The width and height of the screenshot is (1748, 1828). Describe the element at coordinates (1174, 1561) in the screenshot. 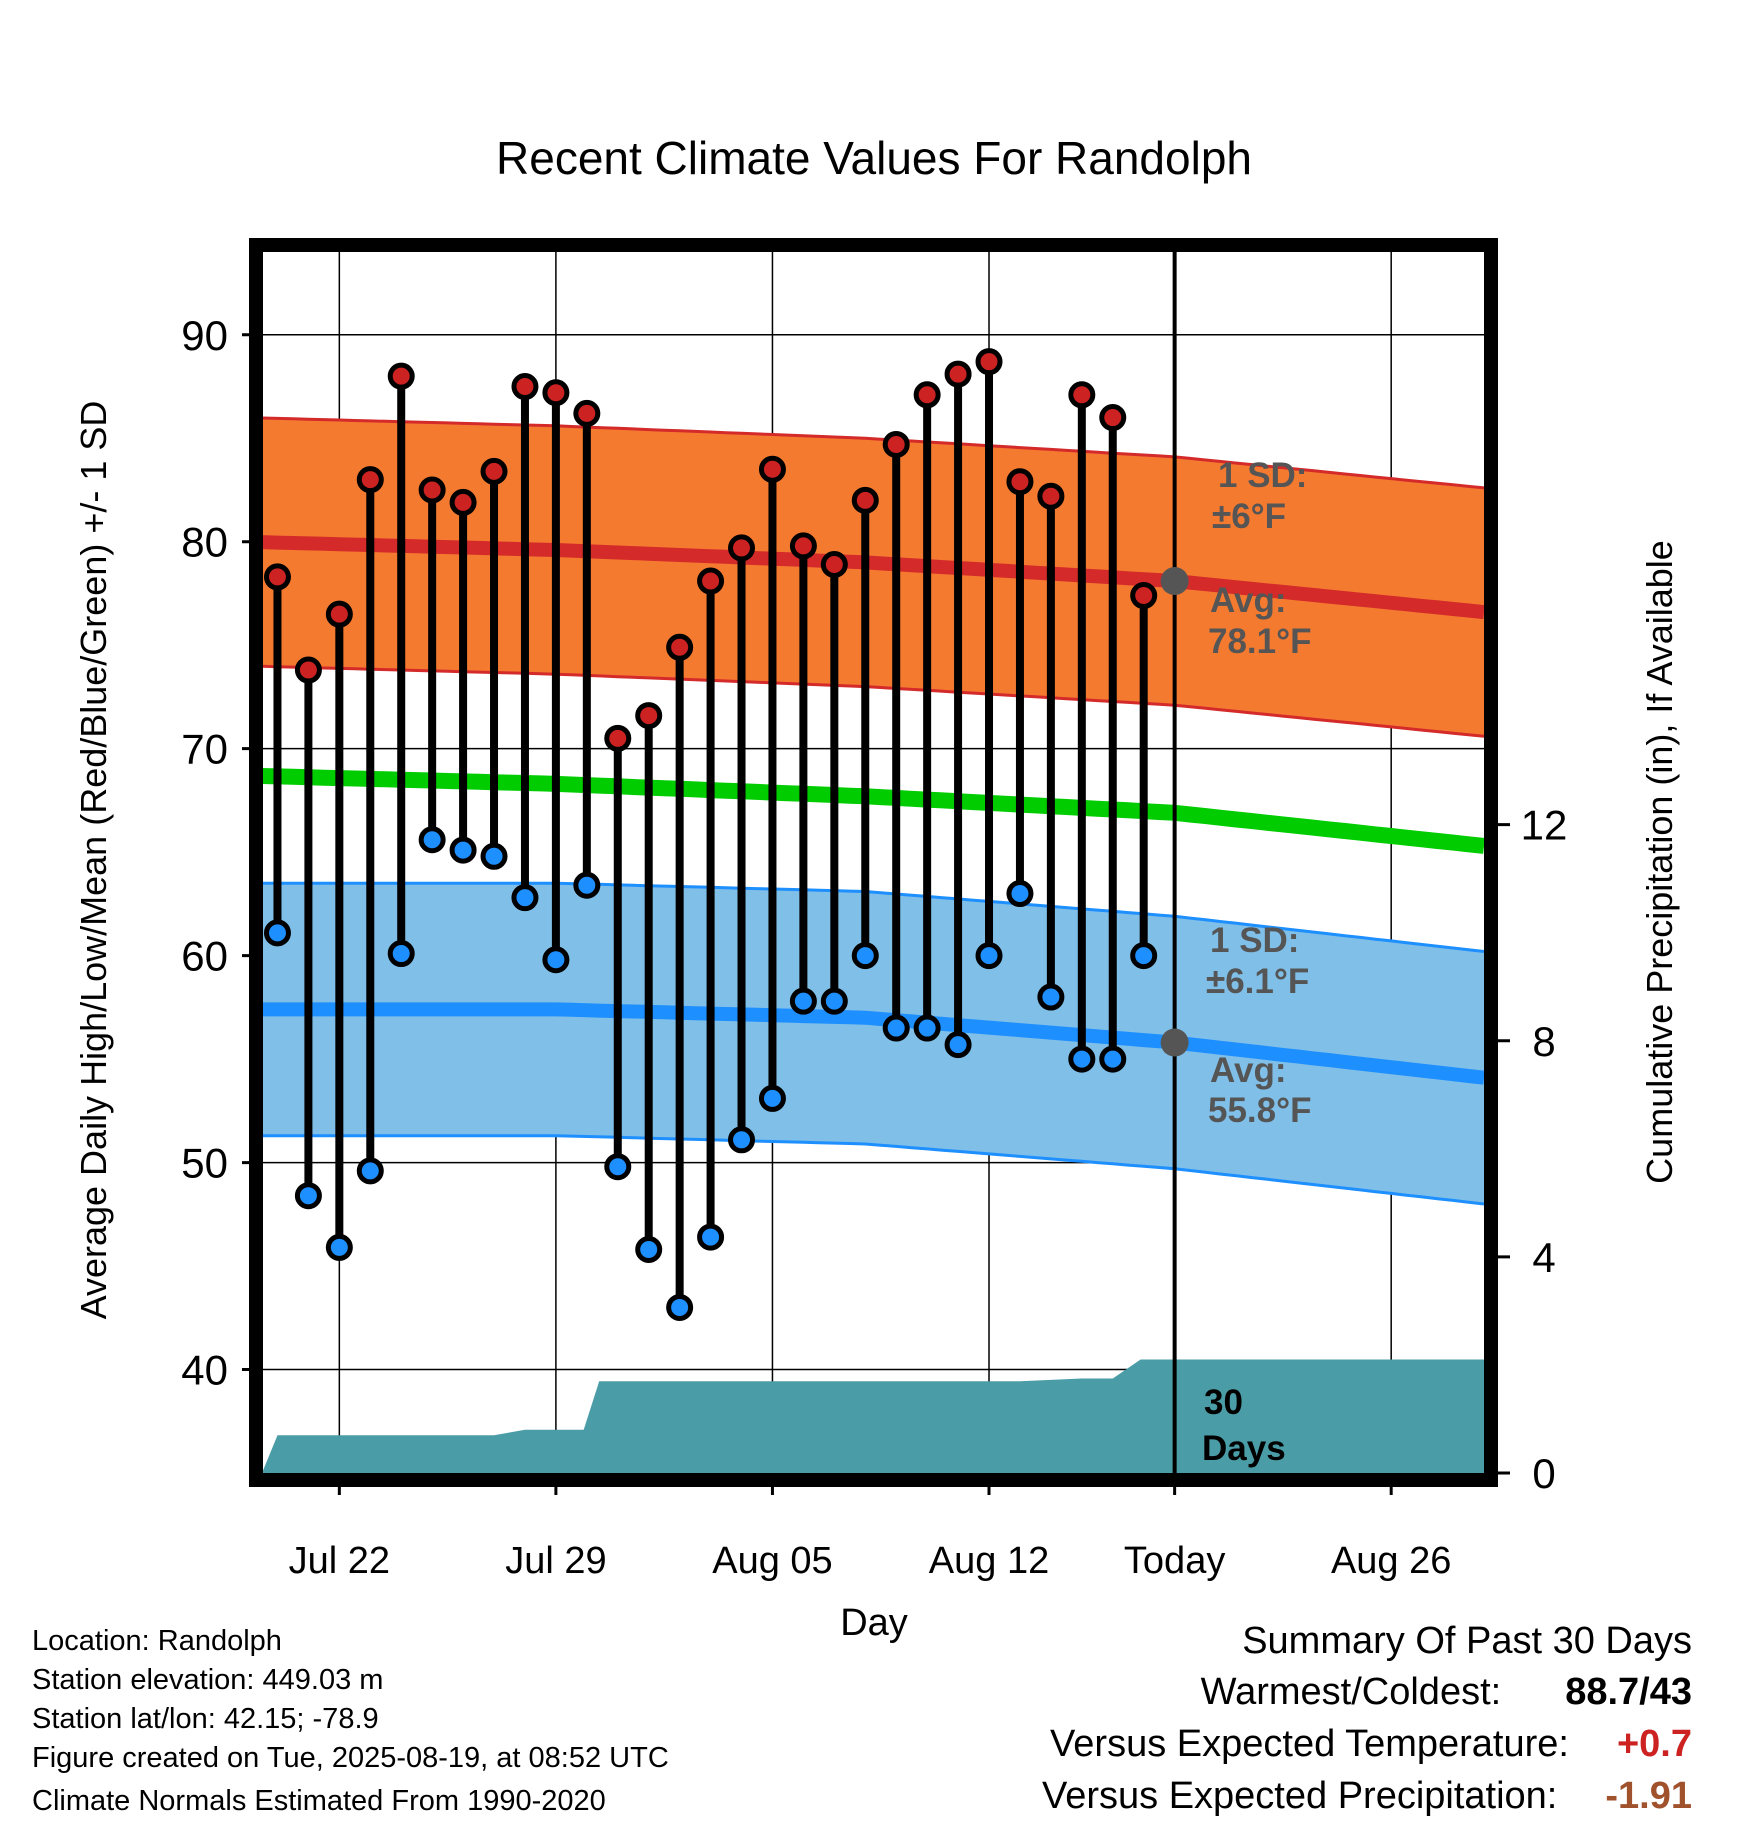

I see `x-tick-label: Today` at that location.